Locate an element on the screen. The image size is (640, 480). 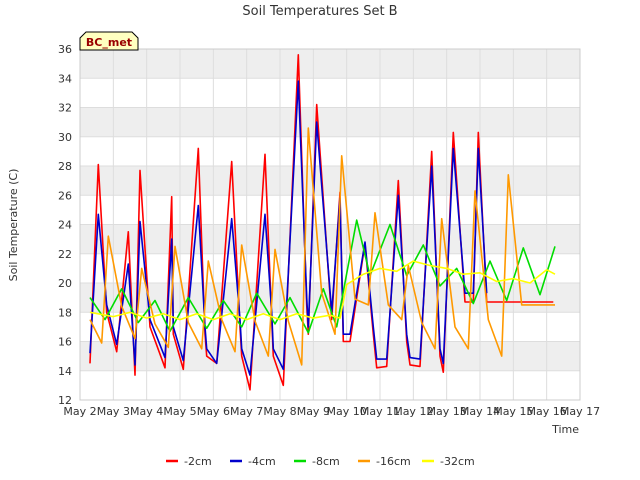
legend-label: -16cm is located at coordinates (393, 461).